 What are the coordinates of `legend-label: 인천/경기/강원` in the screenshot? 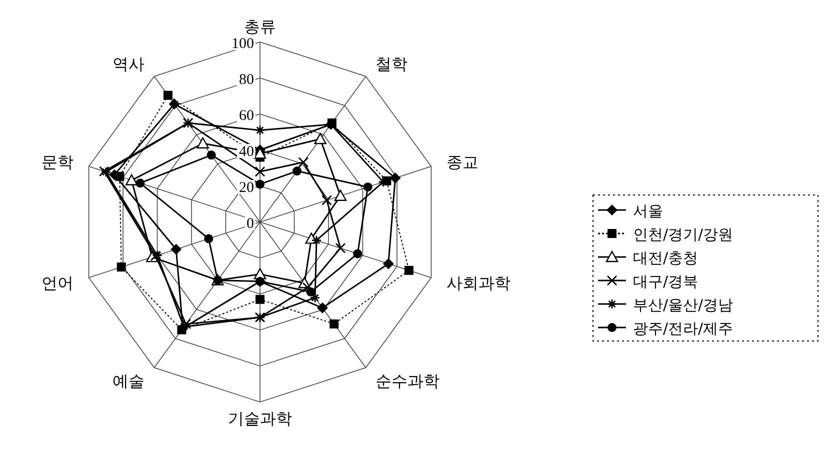 It's located at (683, 235).